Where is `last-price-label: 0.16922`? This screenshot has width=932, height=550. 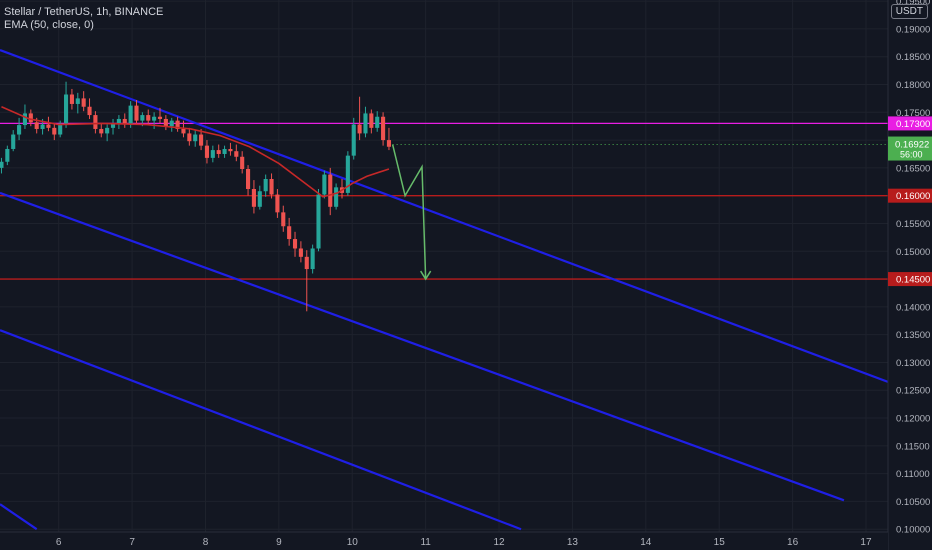
last-price-label: 0.16922 is located at coordinates (912, 145).